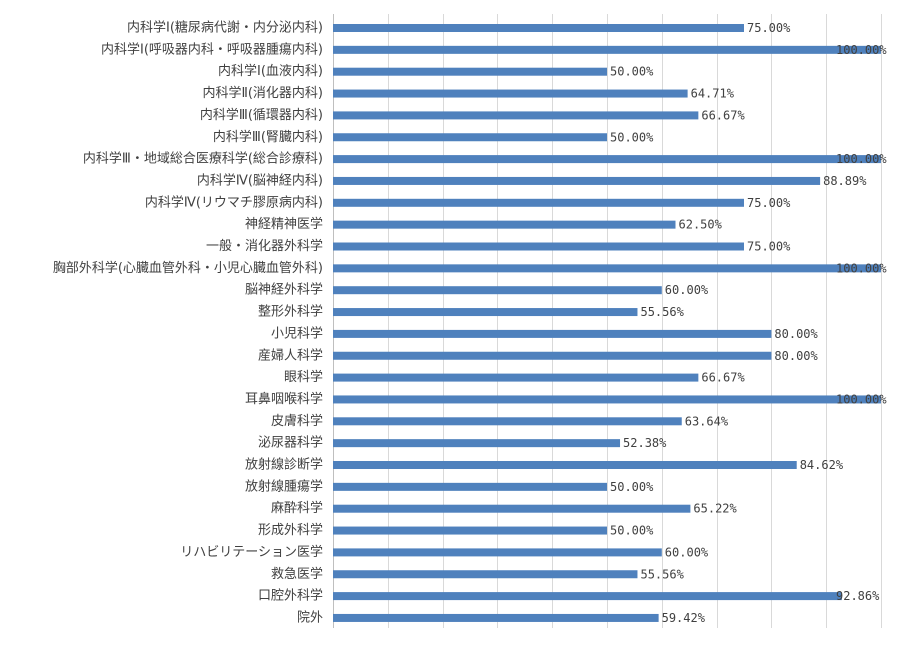 This screenshot has height=647, width=900. Describe the element at coordinates (713, 94) in the screenshot. I see `value-label: 64.71%` at that location.